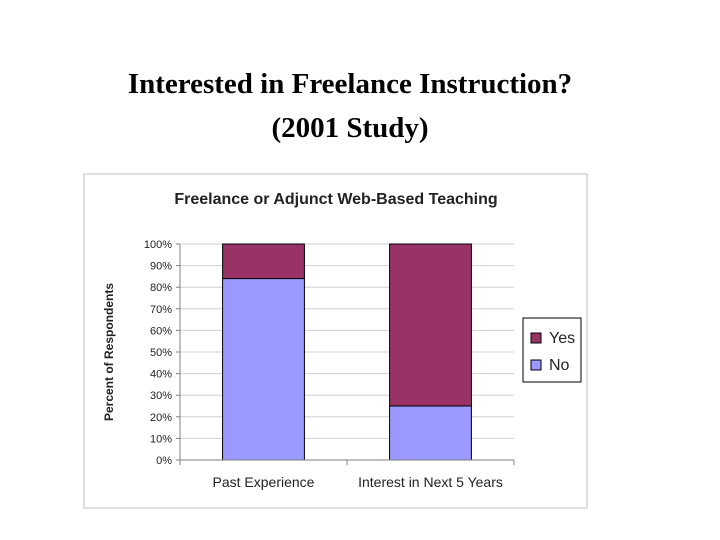 The height and width of the screenshot is (540, 720). Describe the element at coordinates (109, 352) in the screenshot. I see `y-axis-title: Percent of Respondents` at that location.